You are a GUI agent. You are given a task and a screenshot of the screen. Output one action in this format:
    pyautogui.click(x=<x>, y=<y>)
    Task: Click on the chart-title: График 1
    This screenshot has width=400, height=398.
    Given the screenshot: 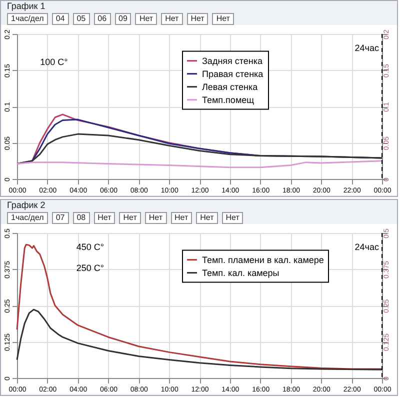 What is the action you would take?
    pyautogui.click(x=26, y=7)
    